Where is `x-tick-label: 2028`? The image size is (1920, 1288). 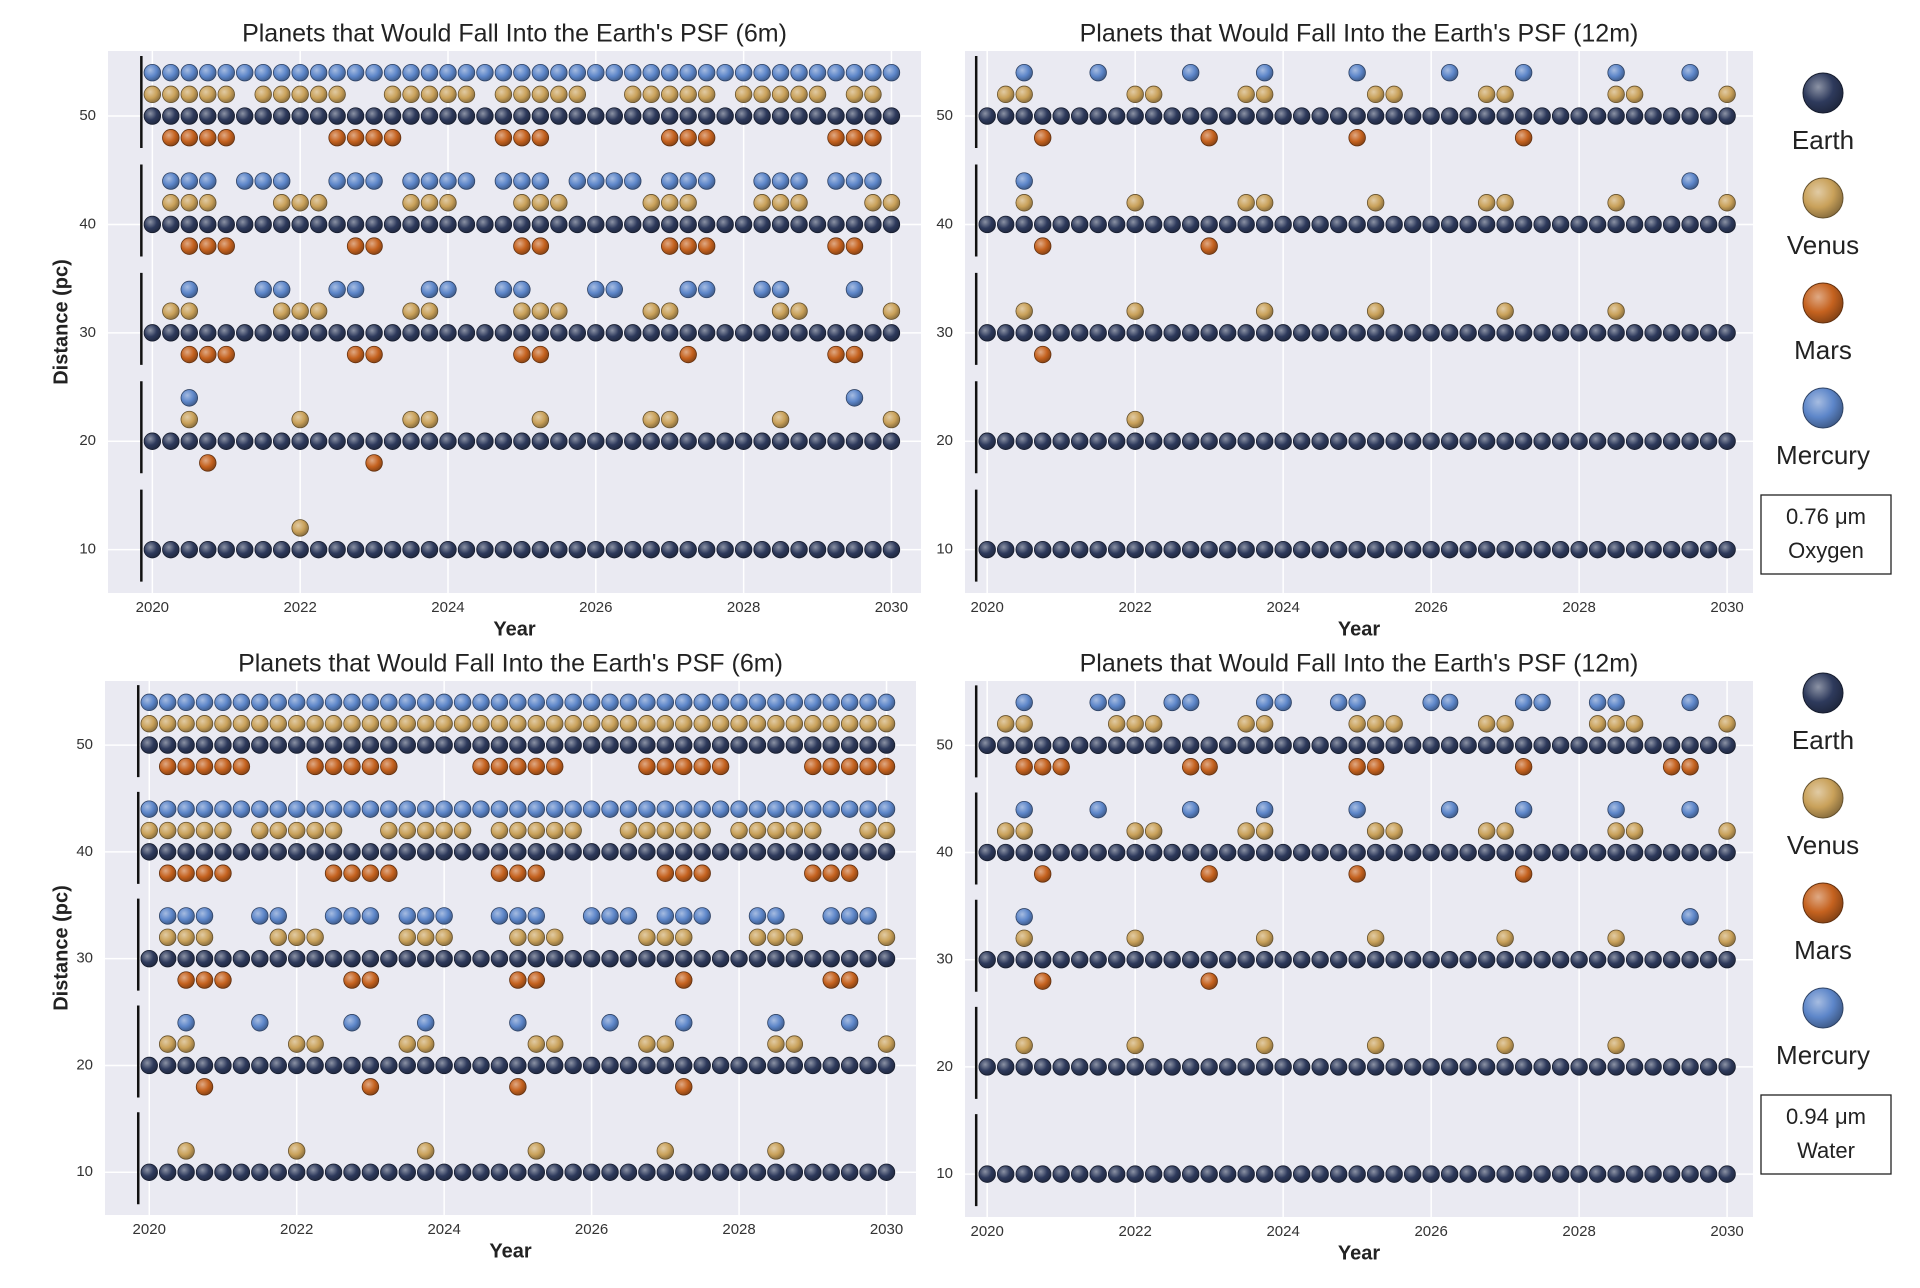 x-tick-label: 2028 is located at coordinates (738, 1229).